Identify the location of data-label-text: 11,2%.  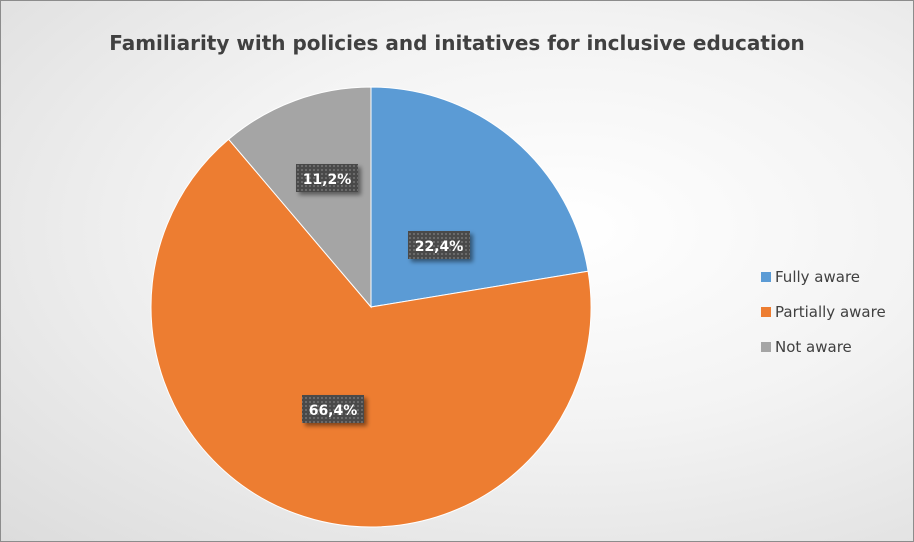
(327, 180).